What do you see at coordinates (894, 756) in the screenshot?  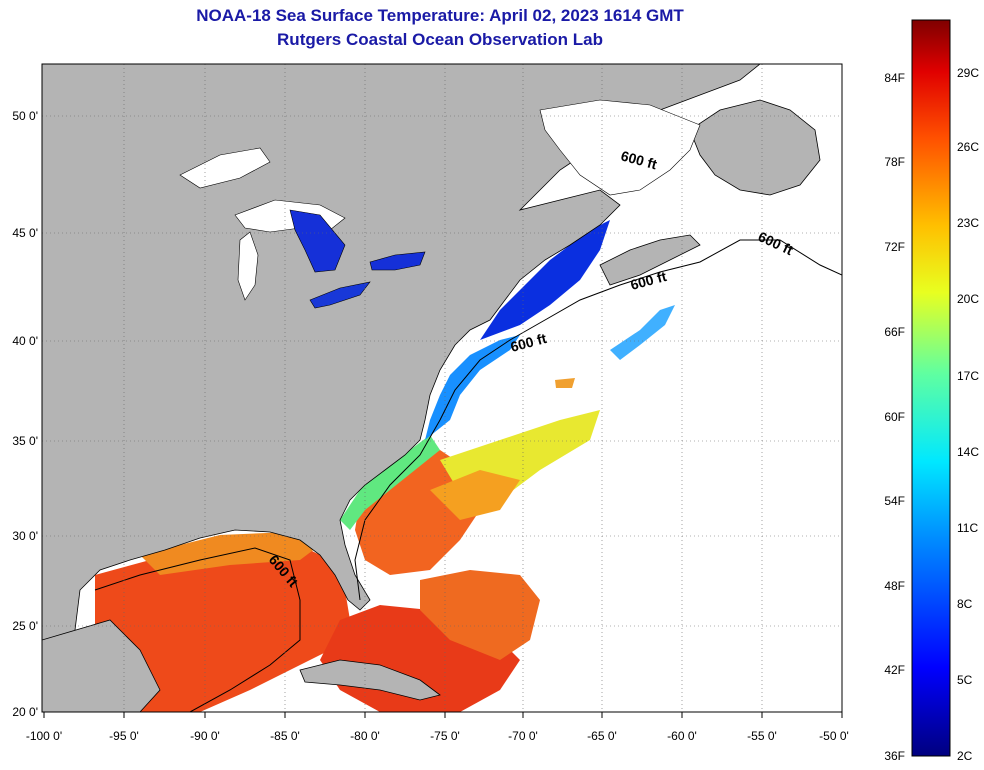 I see `fahrenheit-label: 36F` at bounding box center [894, 756].